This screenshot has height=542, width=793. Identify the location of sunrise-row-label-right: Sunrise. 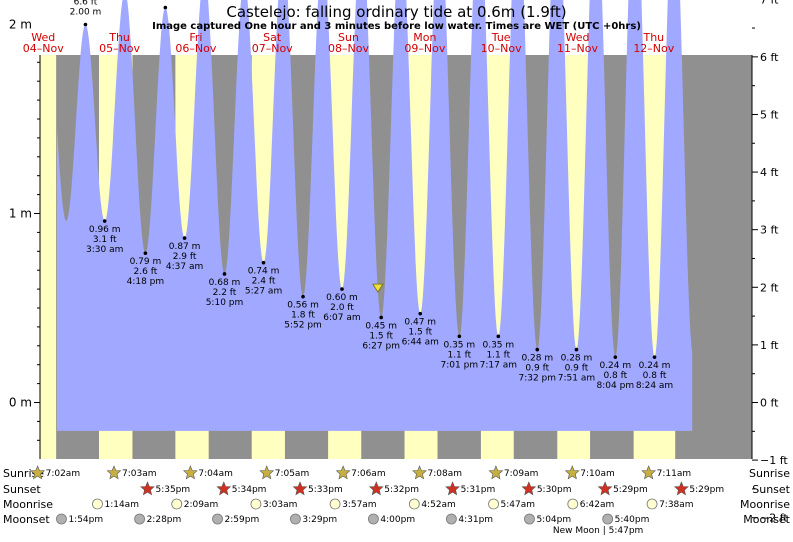
(769, 473).